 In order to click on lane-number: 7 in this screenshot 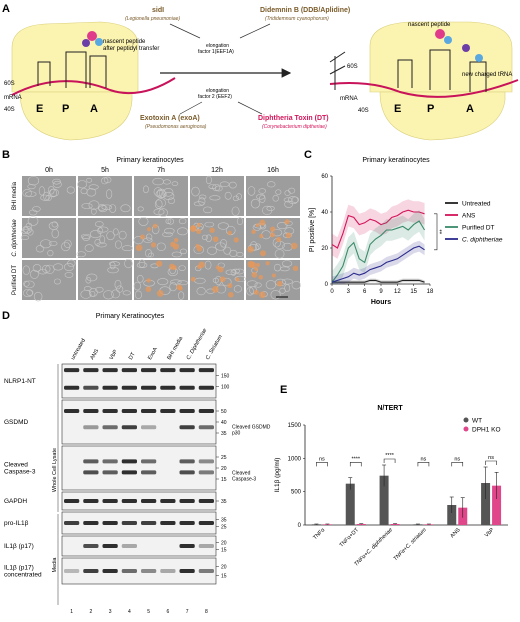, I will do `click(187, 612)`.